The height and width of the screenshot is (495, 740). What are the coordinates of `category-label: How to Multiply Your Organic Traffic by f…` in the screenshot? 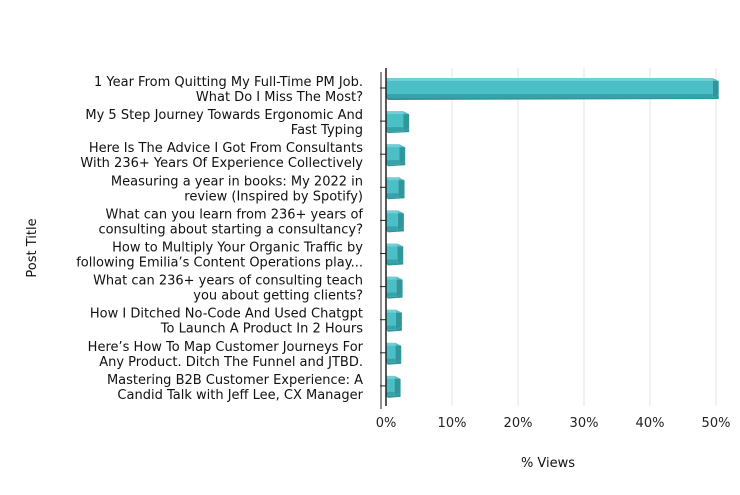 It's located at (219, 256).